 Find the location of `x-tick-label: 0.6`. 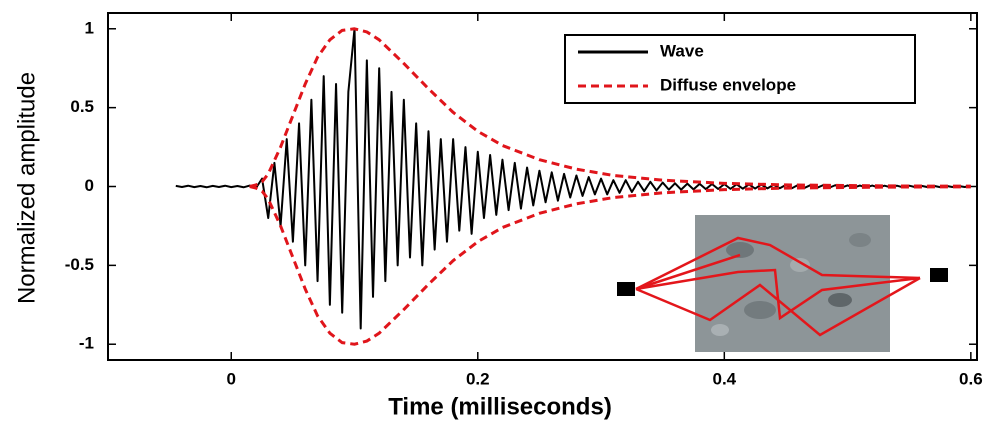

x-tick-label: 0.6 is located at coordinates (971, 378).